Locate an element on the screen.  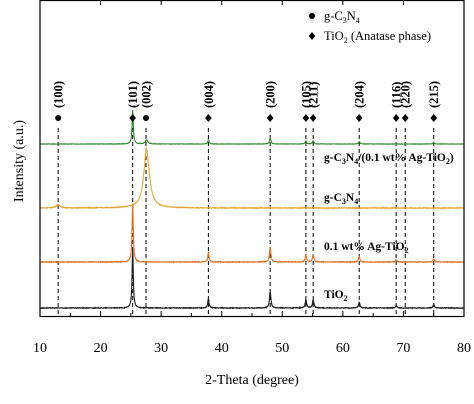
plane-label: (215) is located at coordinates (434, 94).